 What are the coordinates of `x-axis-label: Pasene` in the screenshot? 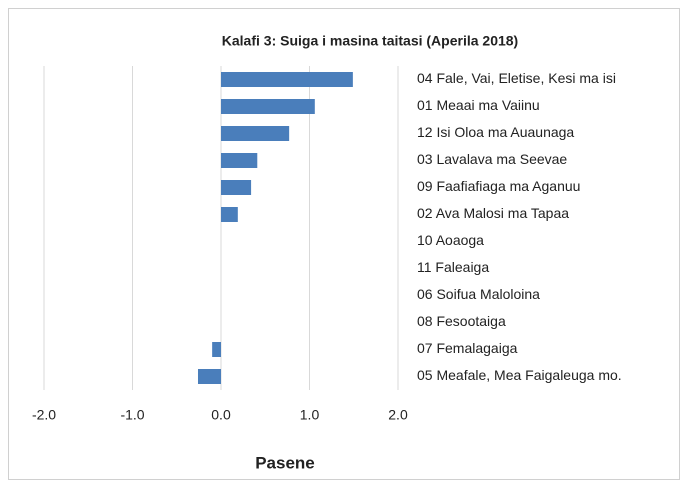 It's located at (285, 462).